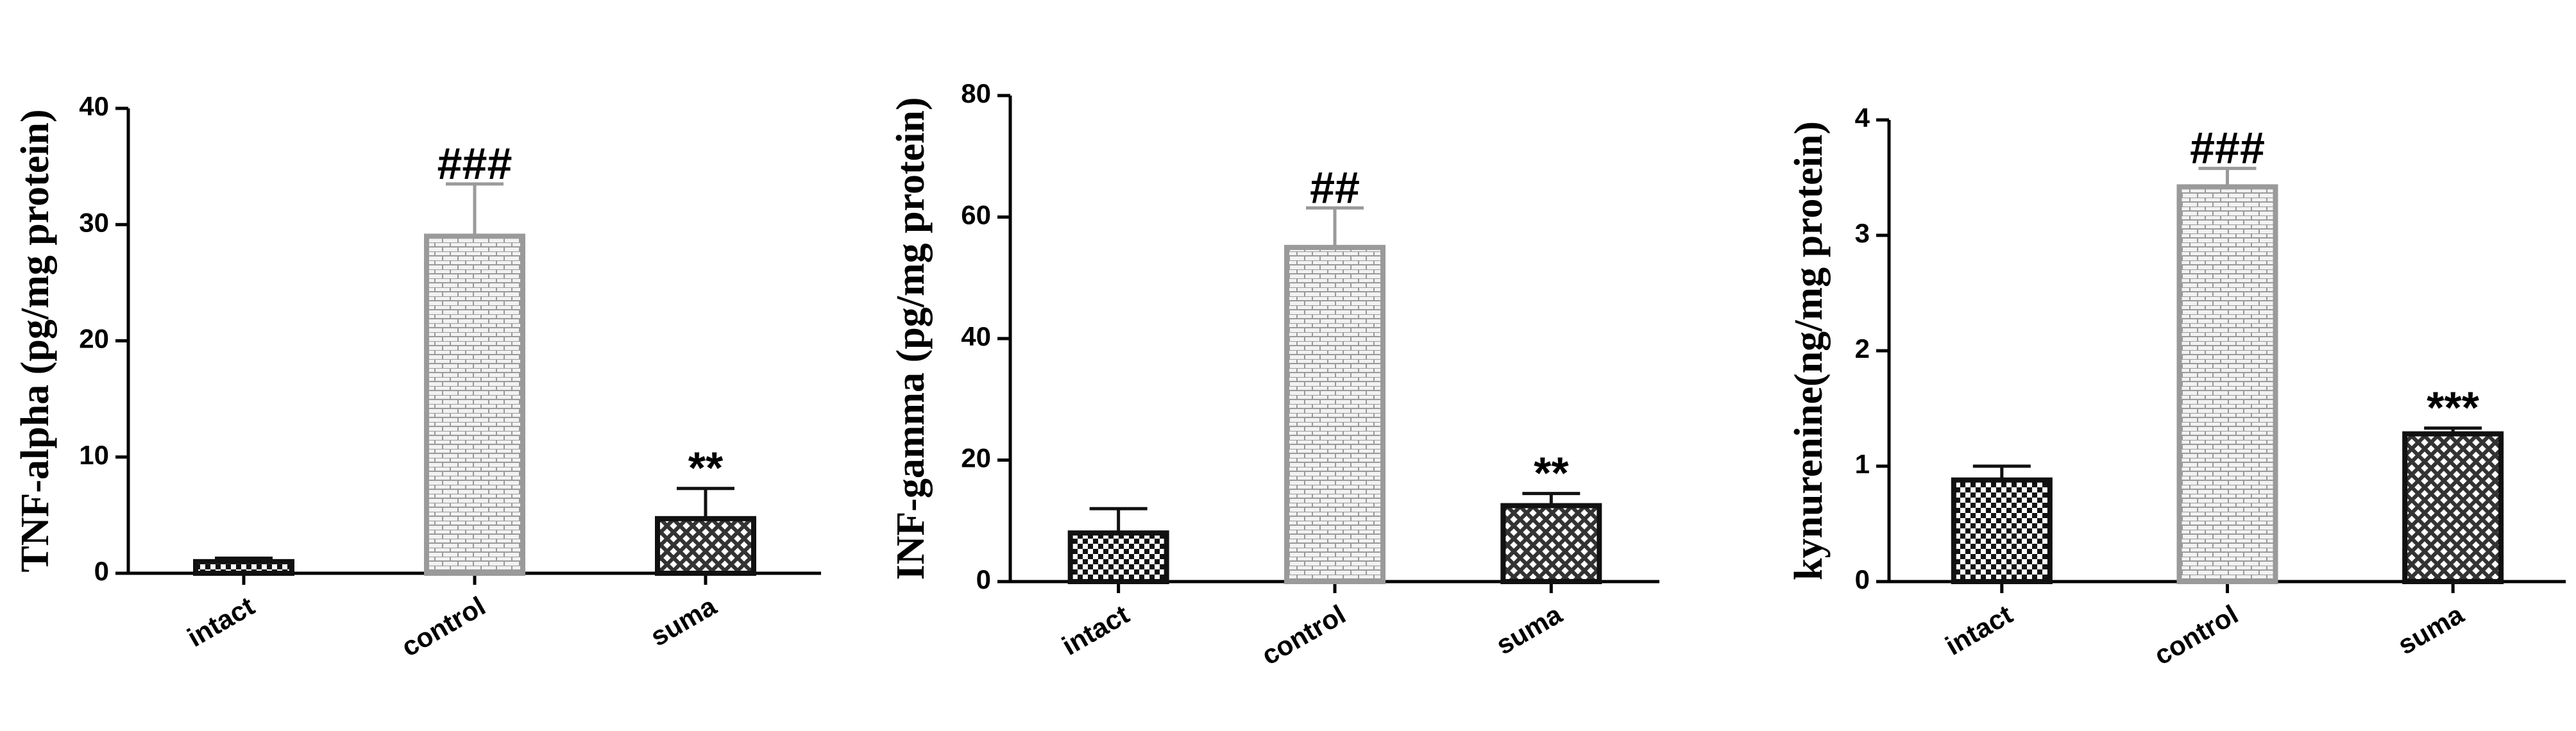  Describe the element at coordinates (1809, 350) in the screenshot. I see `y-axis-label: kynurenine(ng/mg protein)` at that location.